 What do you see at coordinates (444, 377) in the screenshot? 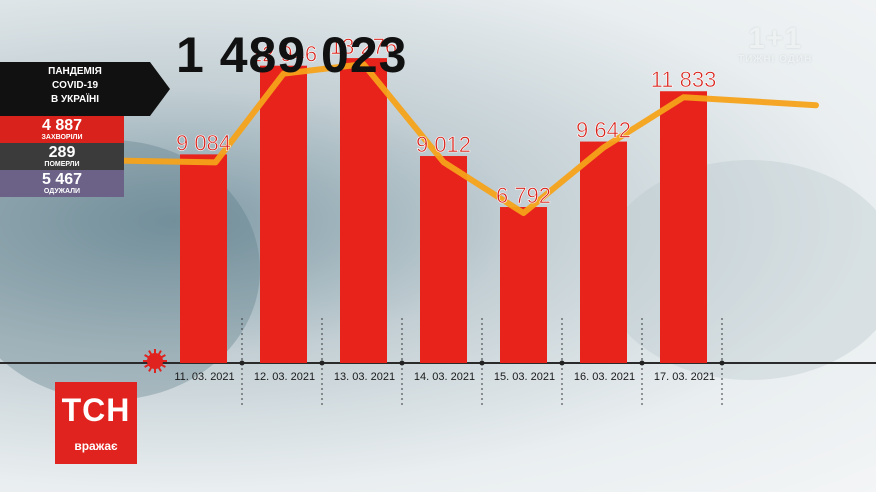
I see `x-tick-label-4: 14. 03. 2021` at bounding box center [444, 377].